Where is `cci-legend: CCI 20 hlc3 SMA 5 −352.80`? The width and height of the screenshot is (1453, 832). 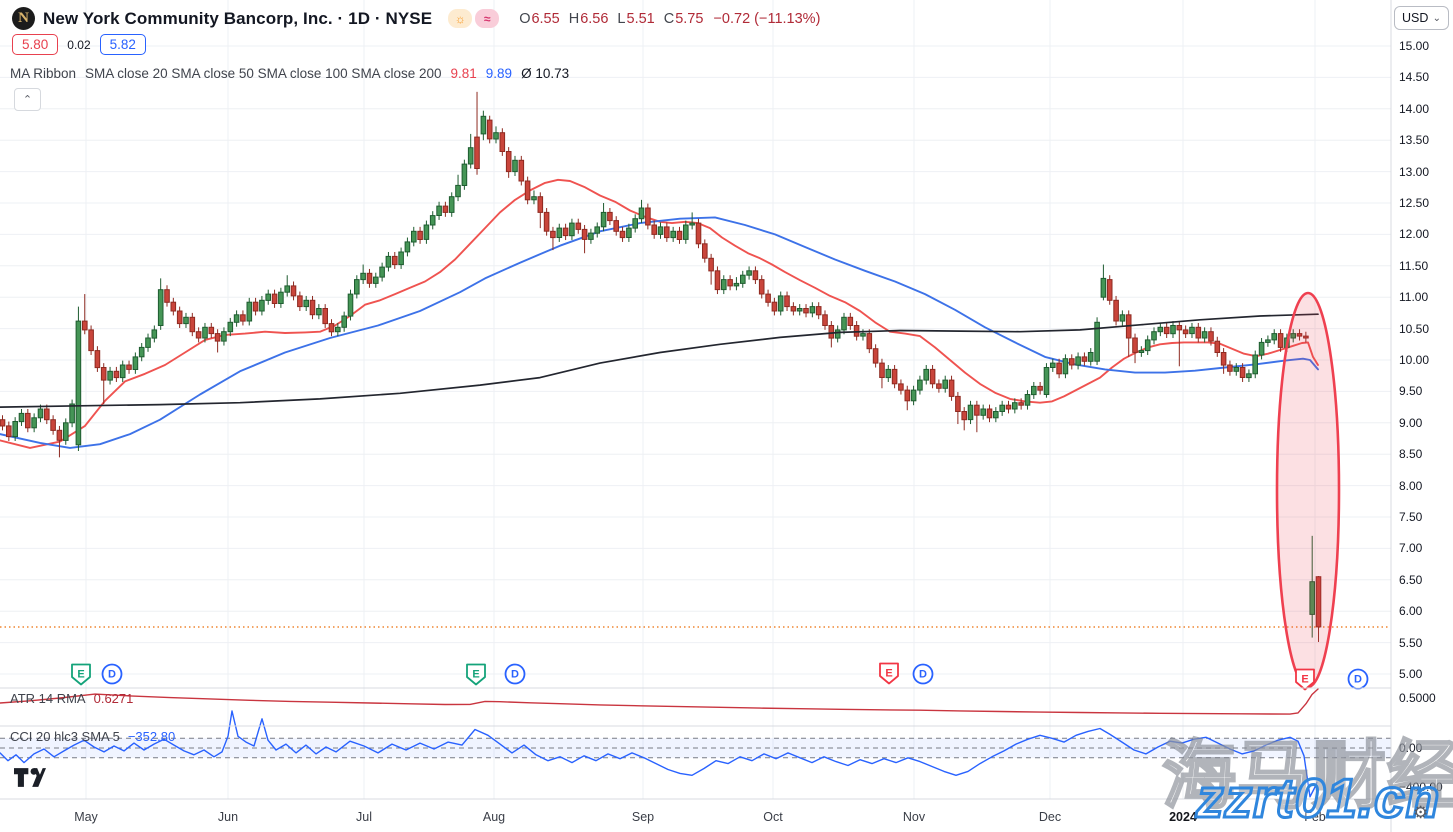 cci-legend: CCI 20 hlc3 SMA 5 −352.80 is located at coordinates (92, 736).